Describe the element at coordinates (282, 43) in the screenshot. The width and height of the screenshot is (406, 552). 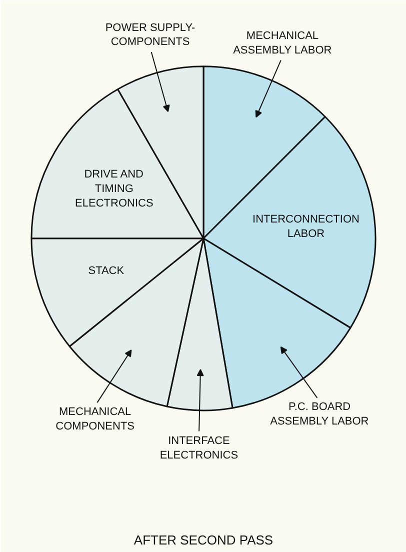
I see `slice-label: MECHANICAL ASSEMBLY LABOR` at that location.